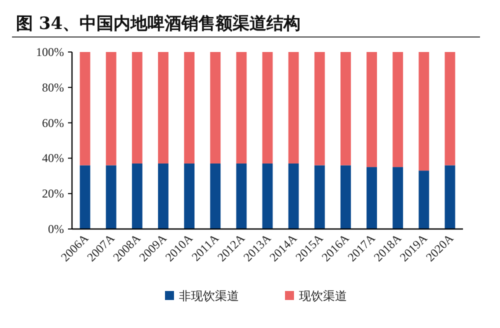 Image resolution: width=500 pixels, height=328 pixels. I want to click on chart-title: 图 34、中国内地啤酒销售额渠道结构, so click(158, 24).